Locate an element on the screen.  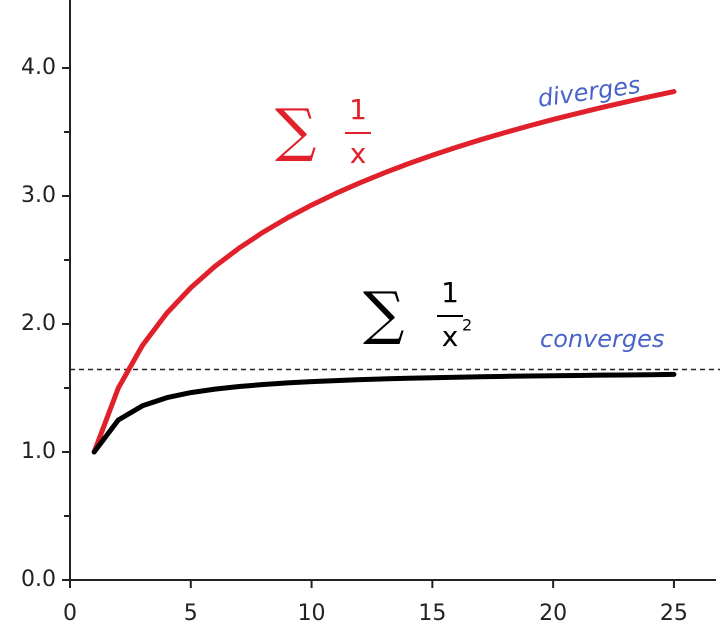
x-tick-label: 15 is located at coordinates (432, 613).